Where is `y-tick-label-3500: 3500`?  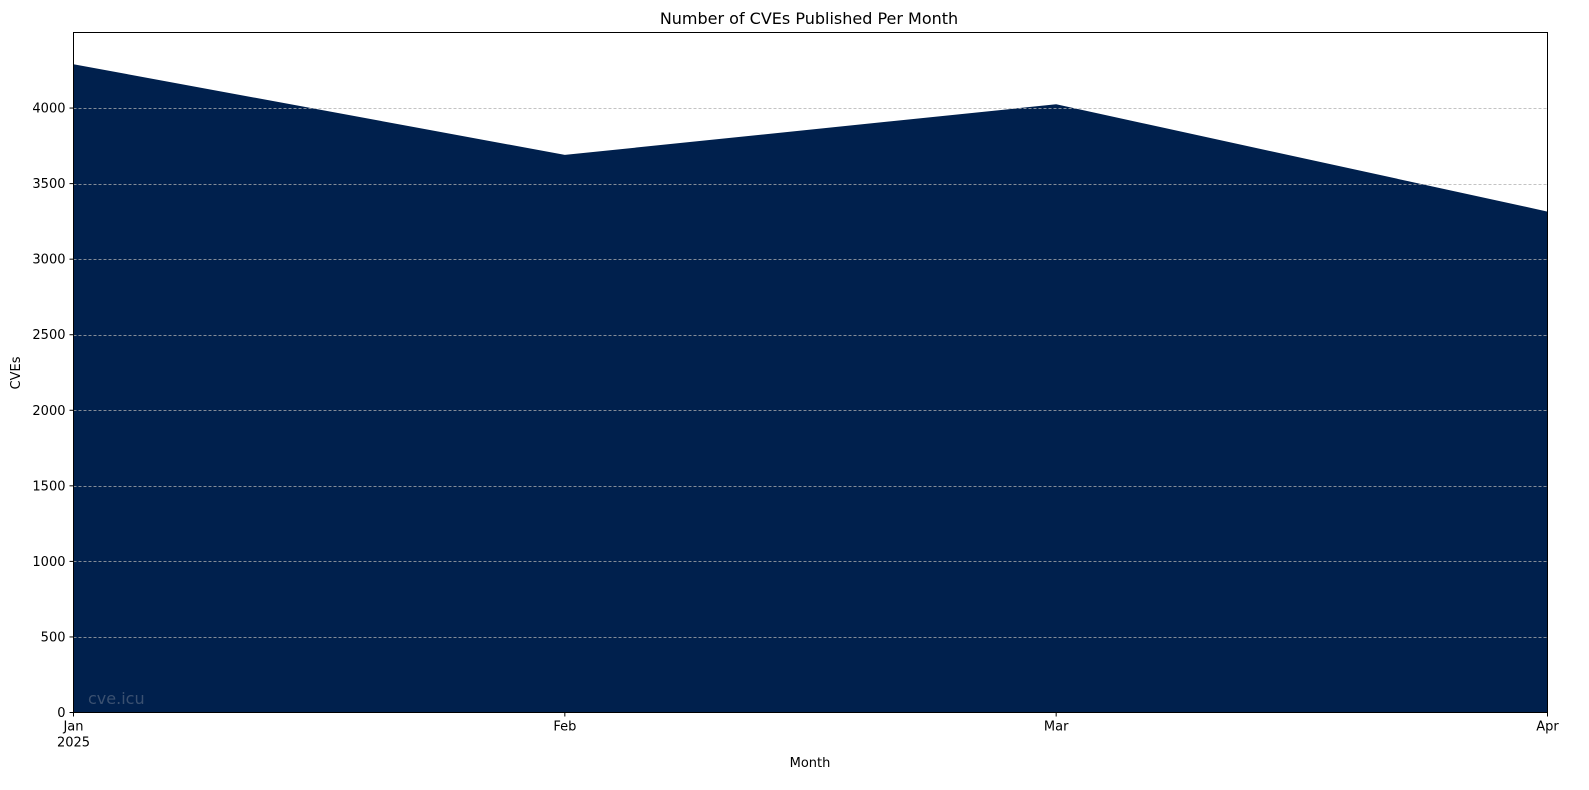
y-tick-label-3500: 3500 is located at coordinates (48, 184).